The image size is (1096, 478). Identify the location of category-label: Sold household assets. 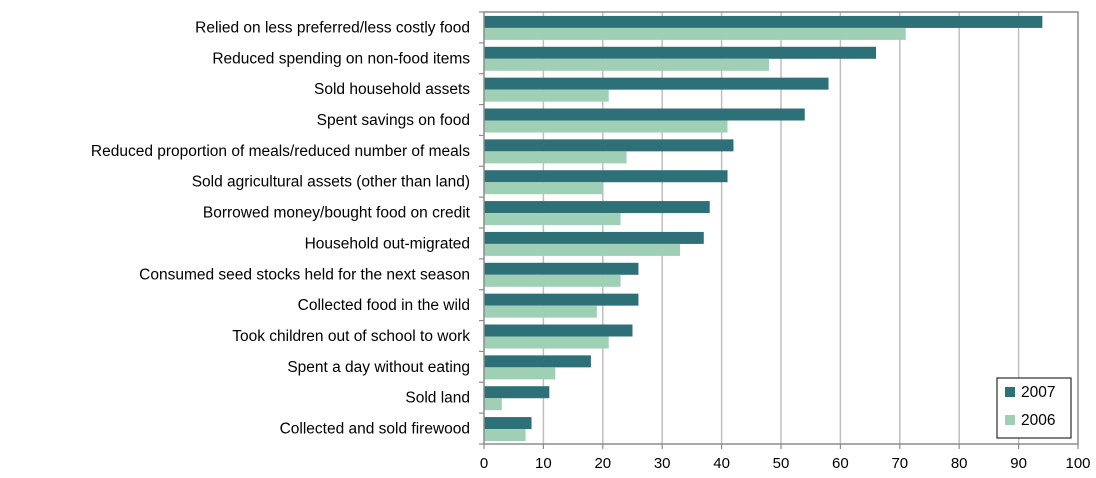
(392, 89).